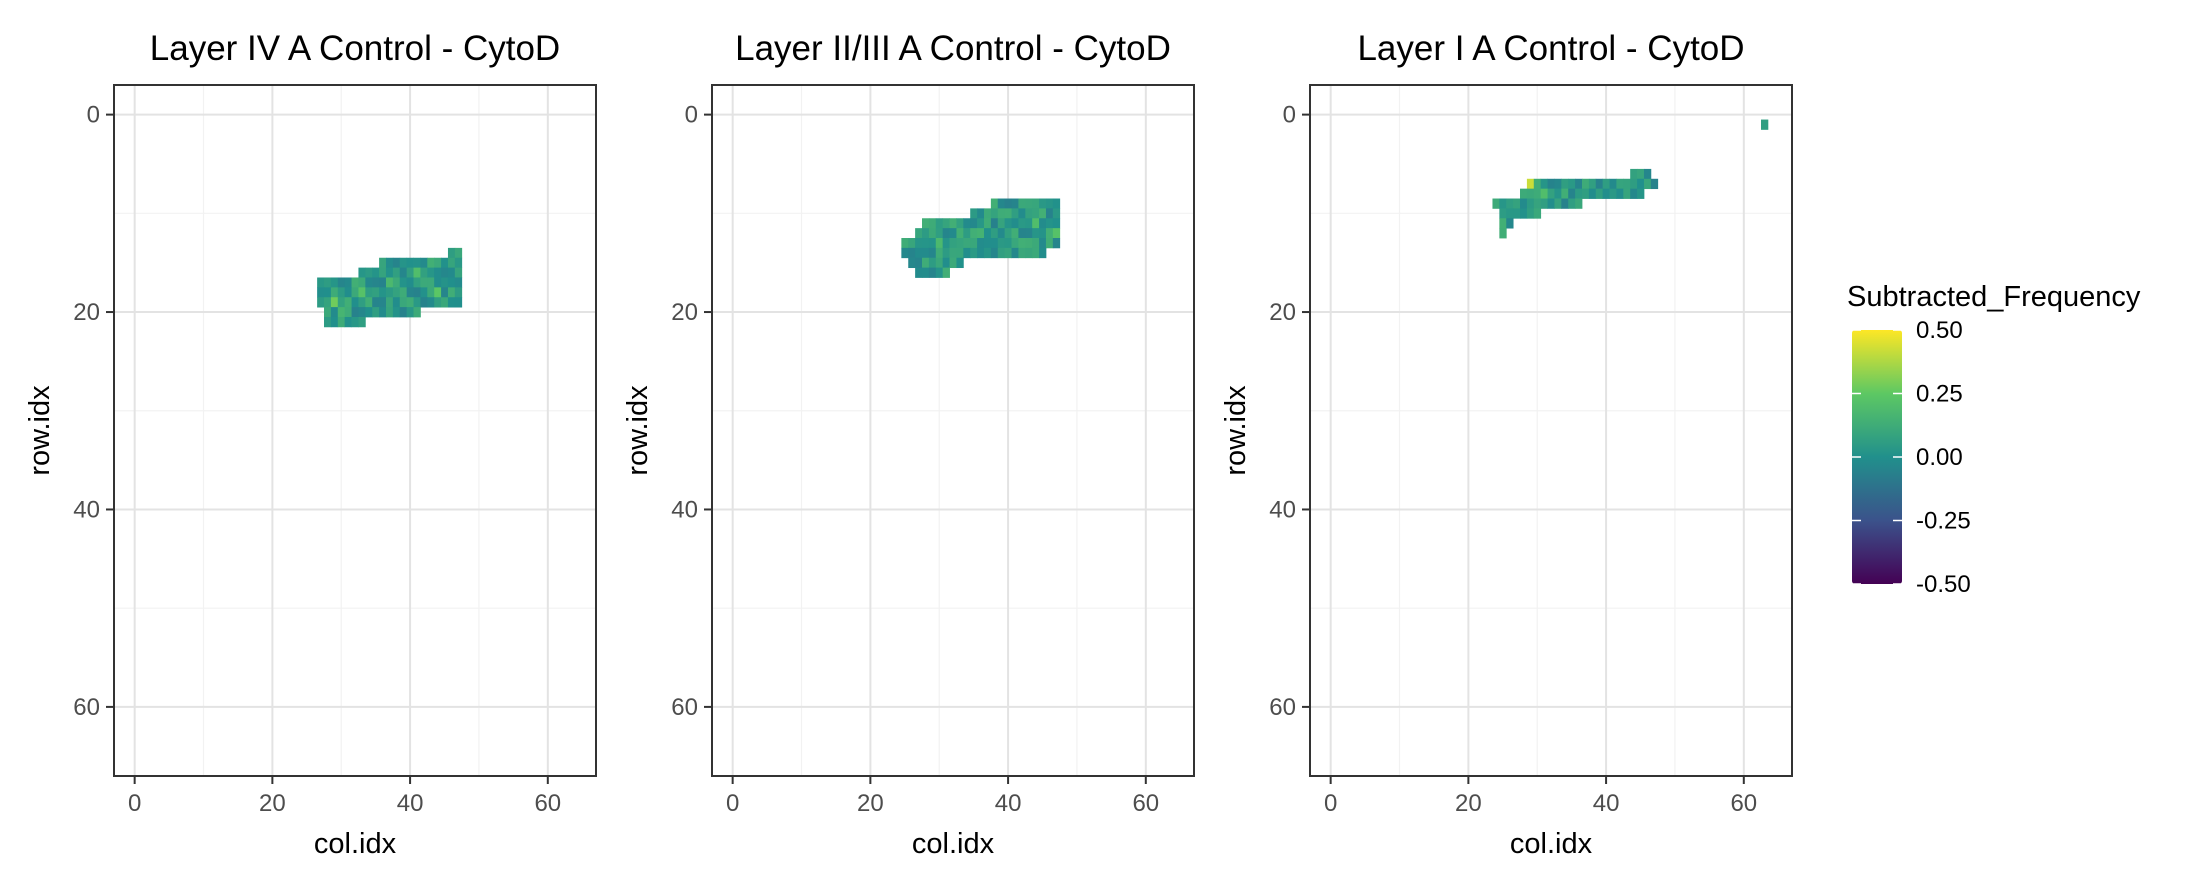  I want to click on legend-labels: 0.50 0.25 0.00 -0.25 -0.50, so click(1943, 457).